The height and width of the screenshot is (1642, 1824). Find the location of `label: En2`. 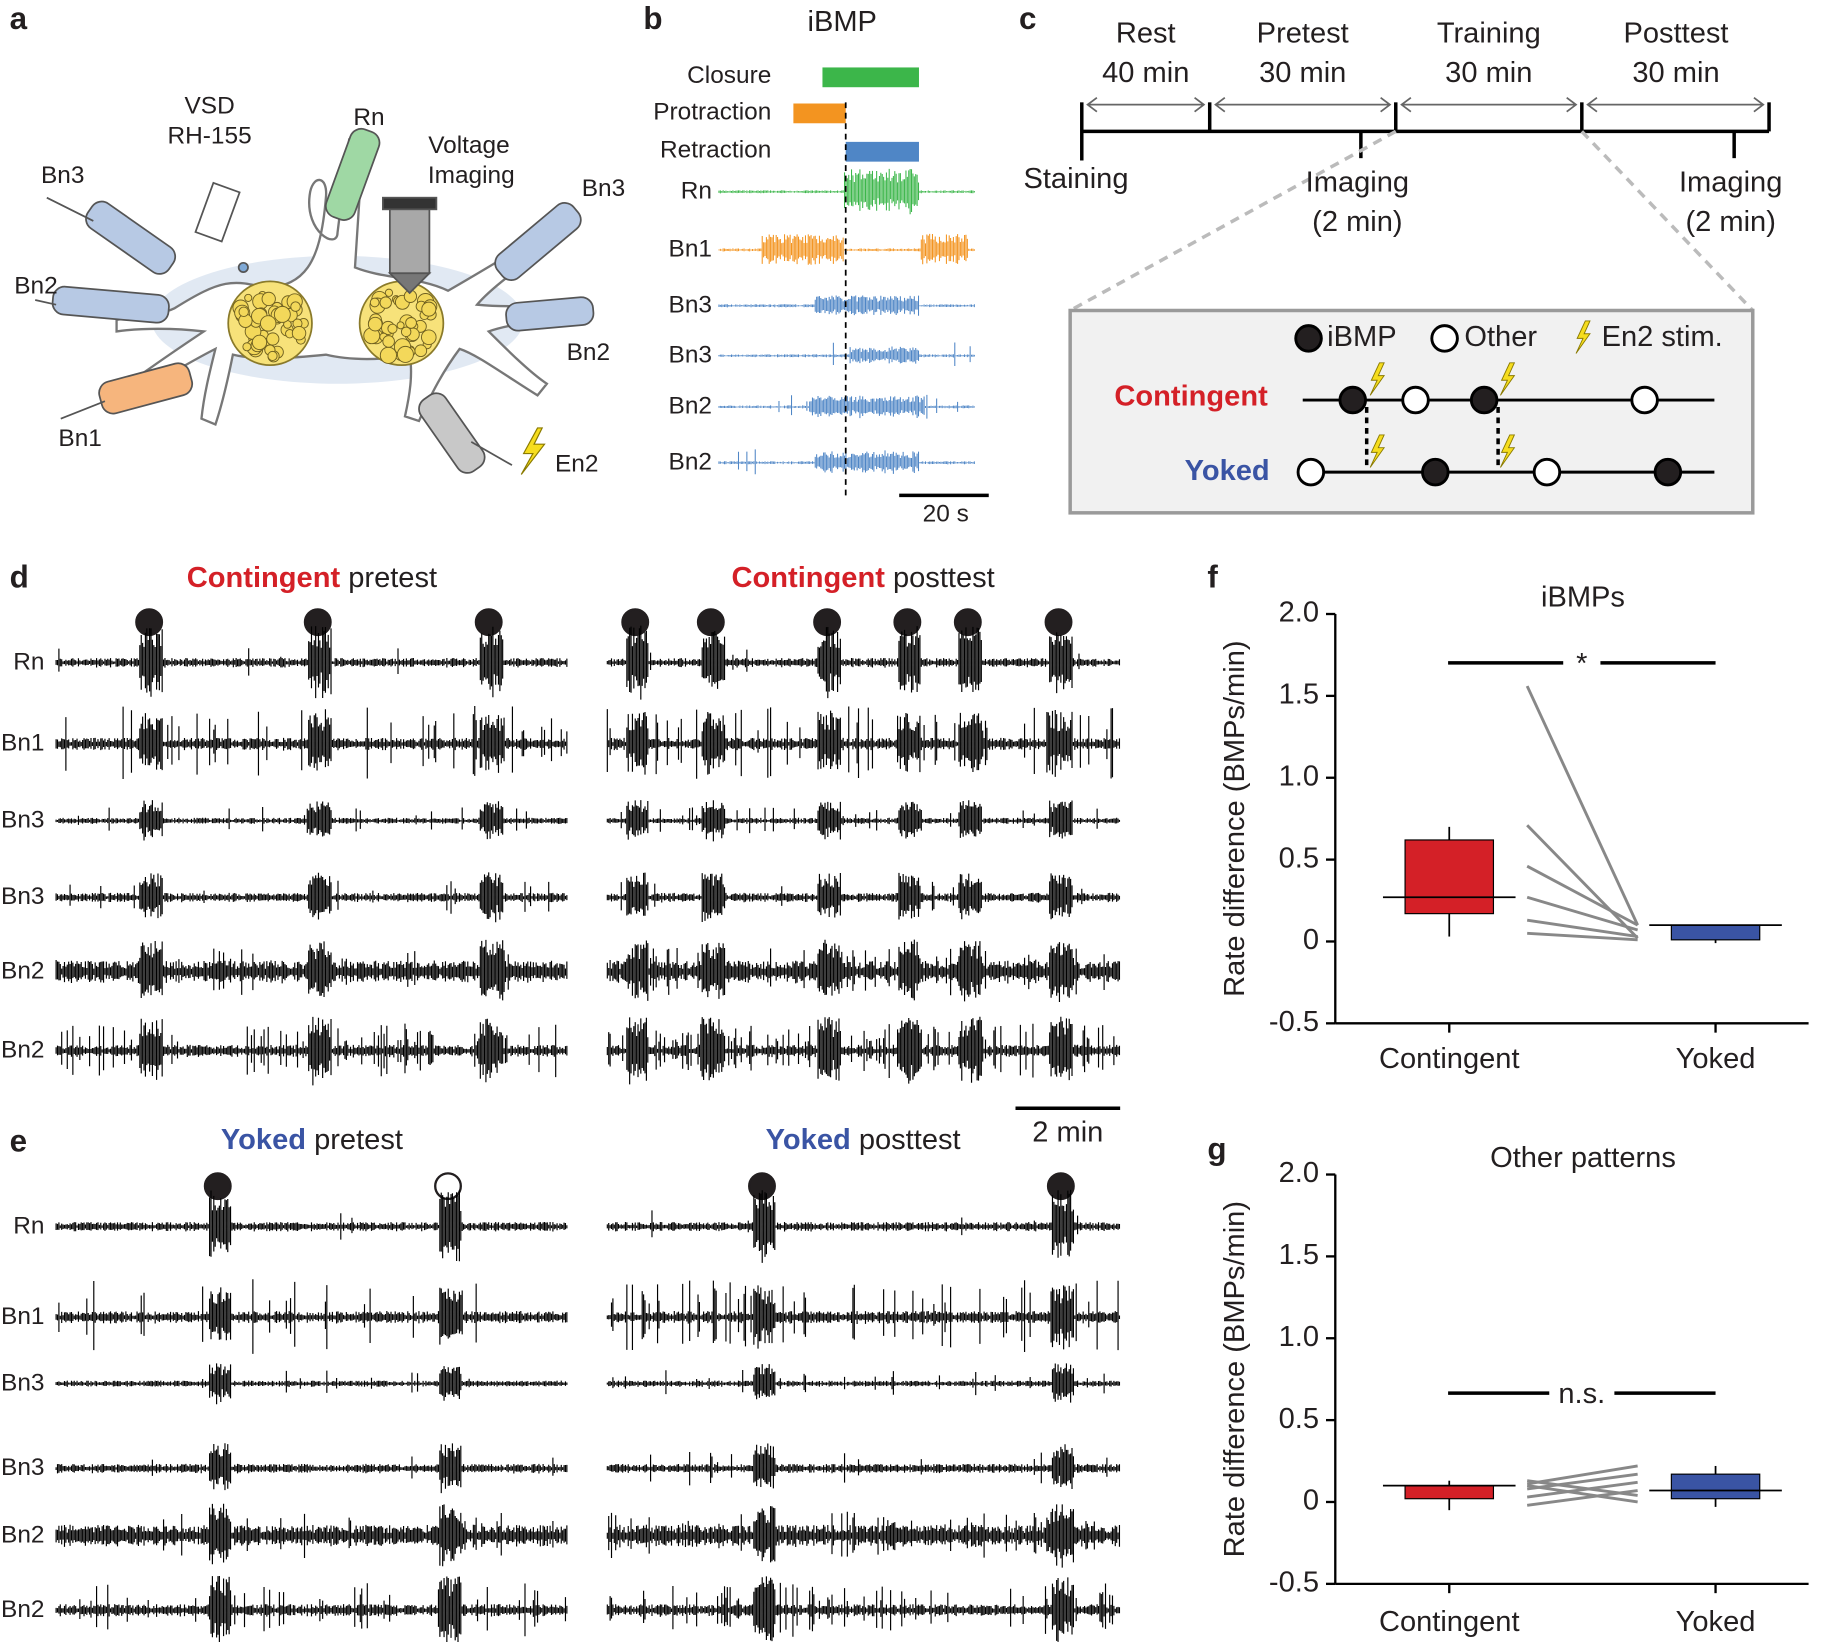

label: En2 is located at coordinates (576, 464).